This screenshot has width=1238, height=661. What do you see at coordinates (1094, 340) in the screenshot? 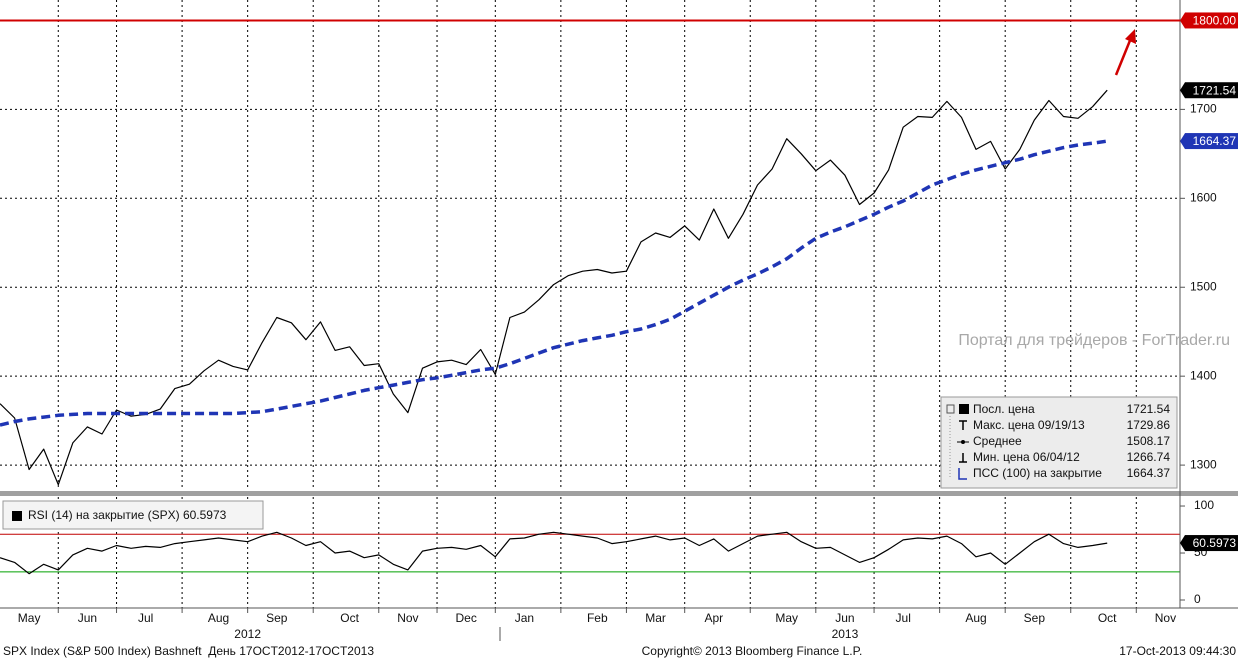
I see `watermark: Портал для трейдеров - ForTrader.ru` at bounding box center [1094, 340].